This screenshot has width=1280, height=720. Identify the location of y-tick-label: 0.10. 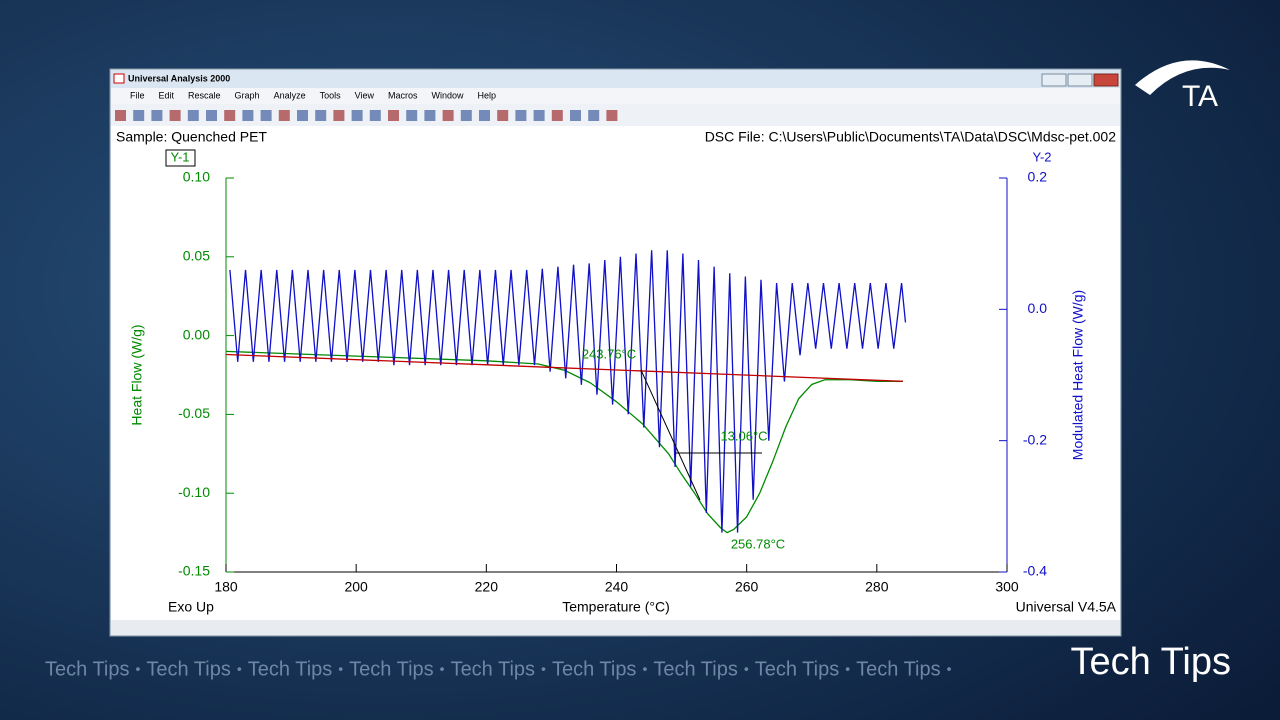
(196, 177).